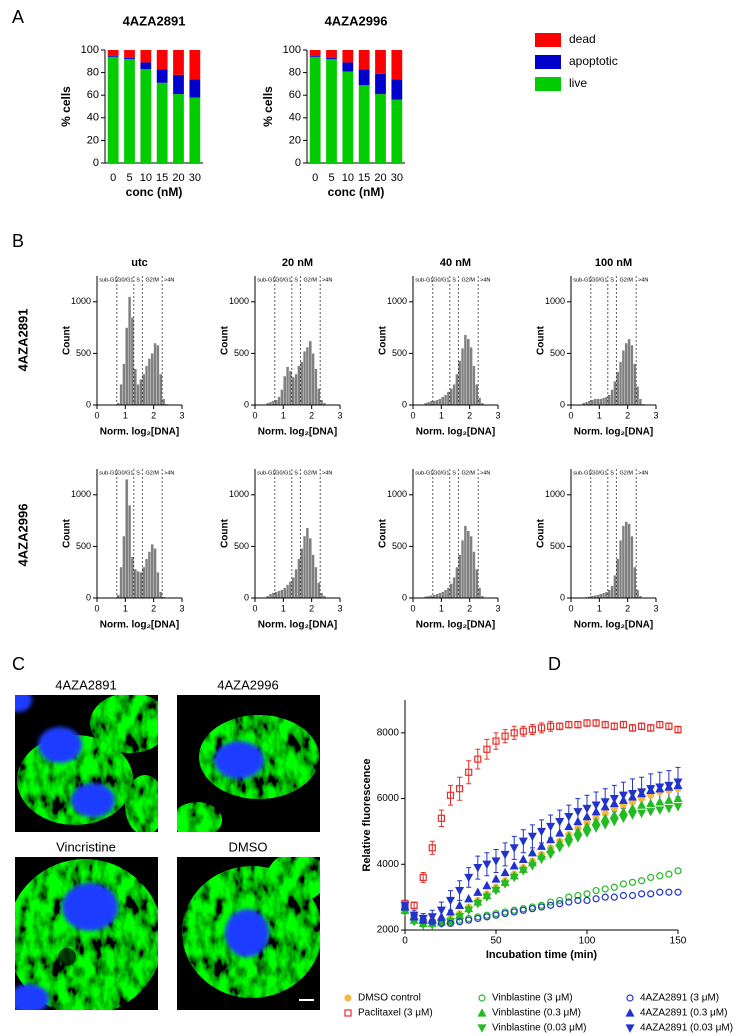 The height and width of the screenshot is (1036, 750). I want to click on chart-title: 100 nM, so click(613, 263).